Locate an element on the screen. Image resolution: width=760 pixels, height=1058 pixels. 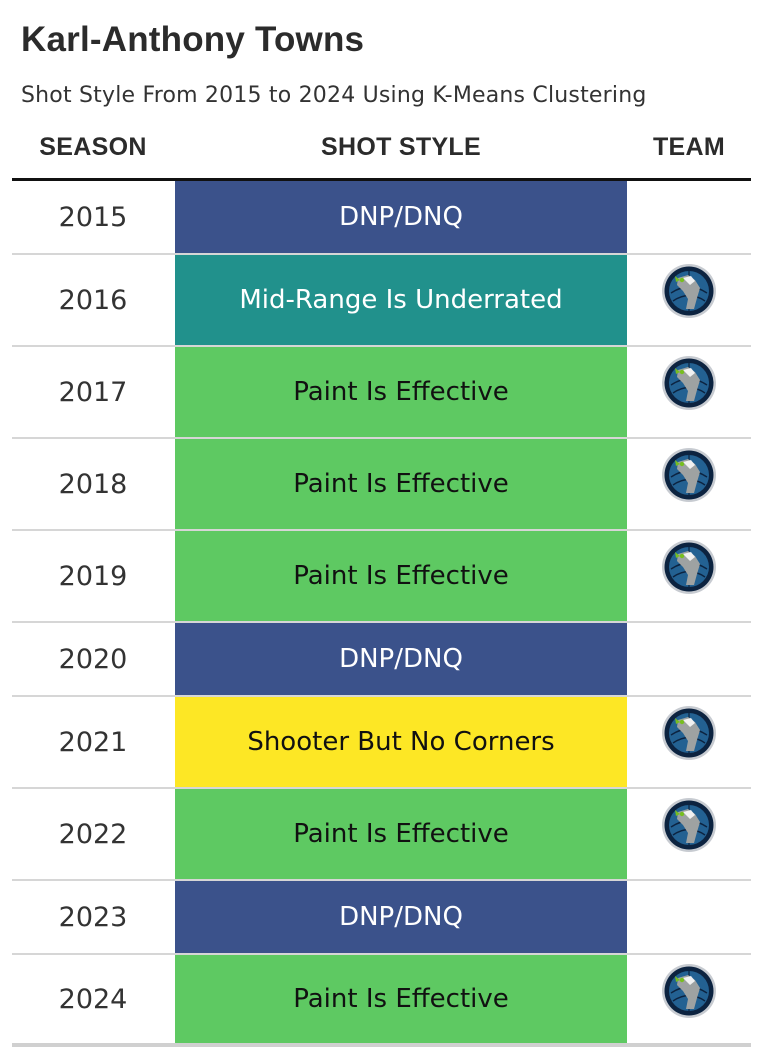
table-row: 2024 Paint Is Effective is located at coordinates (381, 1001).